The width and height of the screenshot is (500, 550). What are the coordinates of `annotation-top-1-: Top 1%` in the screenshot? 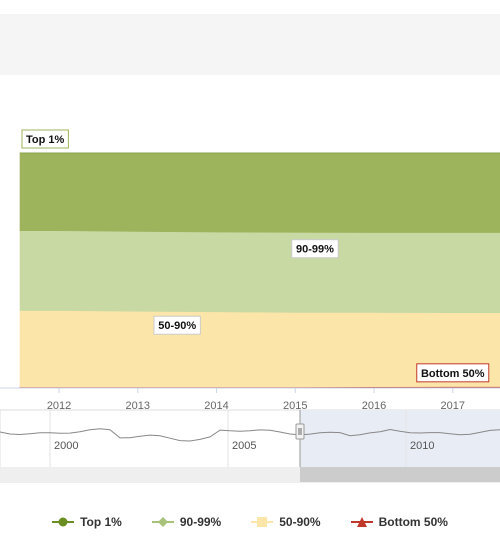 It's located at (45, 139).